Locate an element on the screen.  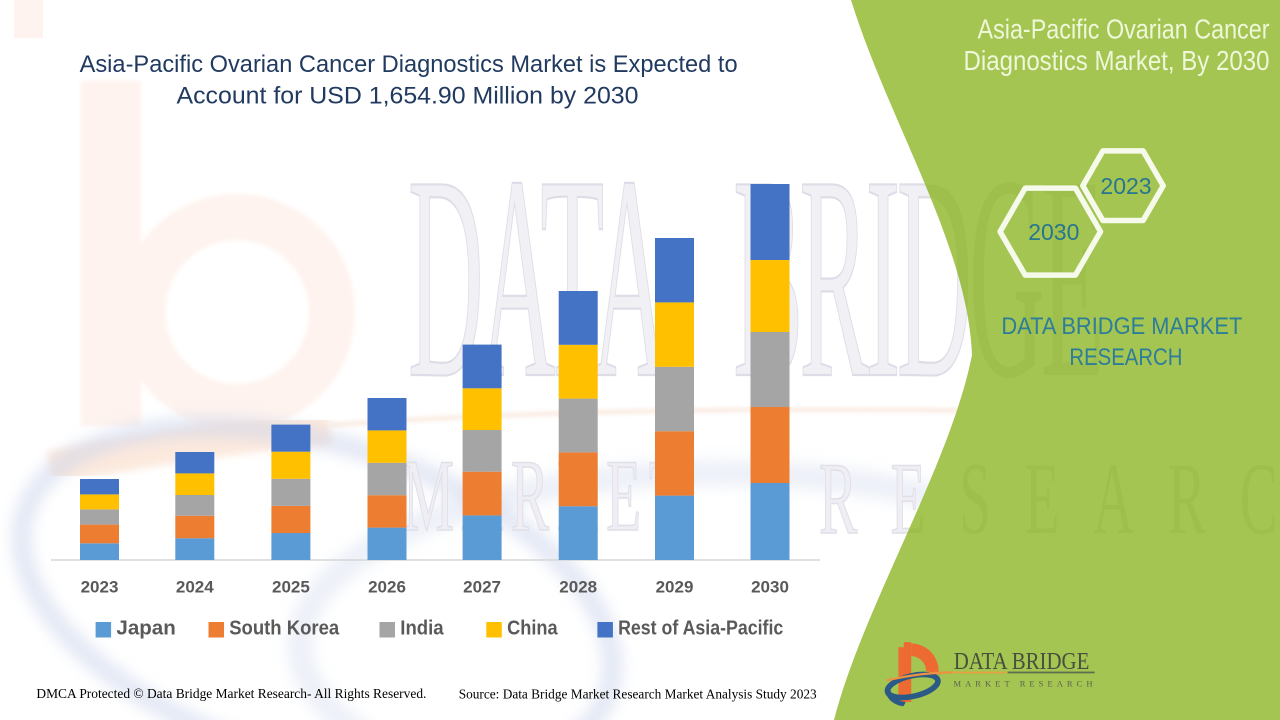
svg-text:Account for USD 1,654.90 Milli: Account for USD 1,654.90 Million by 2030 is located at coordinates (408, 95).